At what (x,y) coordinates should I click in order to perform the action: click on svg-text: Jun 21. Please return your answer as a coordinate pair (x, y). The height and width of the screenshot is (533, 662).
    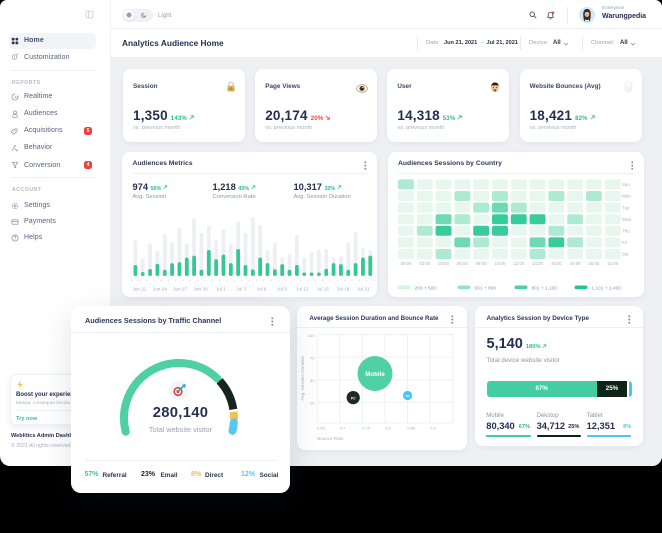
    Looking at the image, I should click on (139, 289).